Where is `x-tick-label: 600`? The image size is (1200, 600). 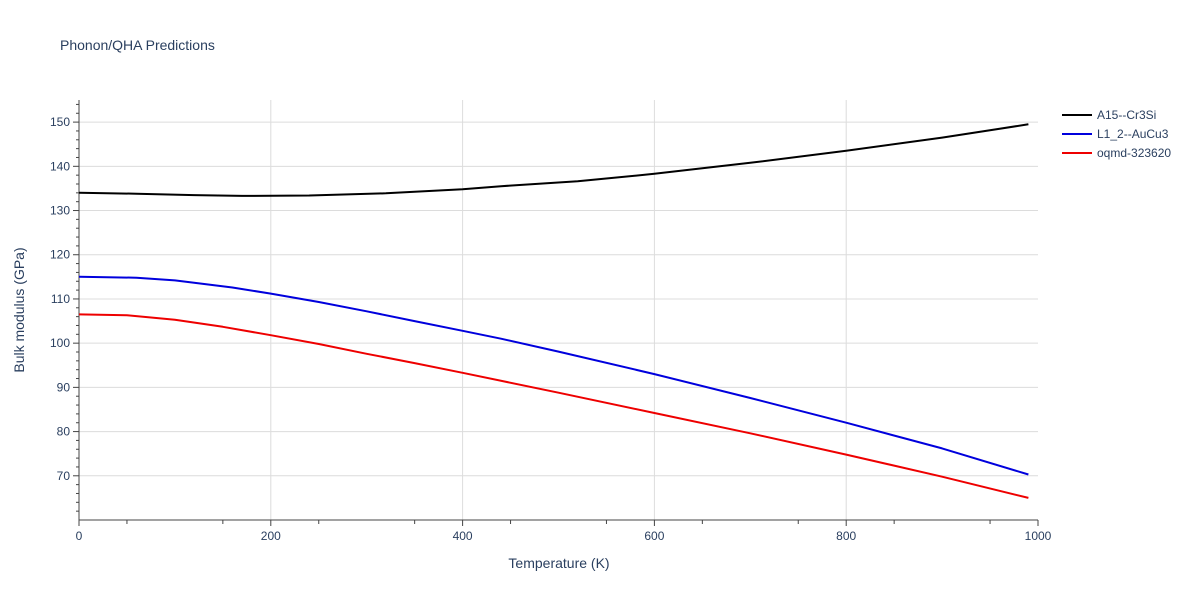
x-tick-label: 600 is located at coordinates (654, 536).